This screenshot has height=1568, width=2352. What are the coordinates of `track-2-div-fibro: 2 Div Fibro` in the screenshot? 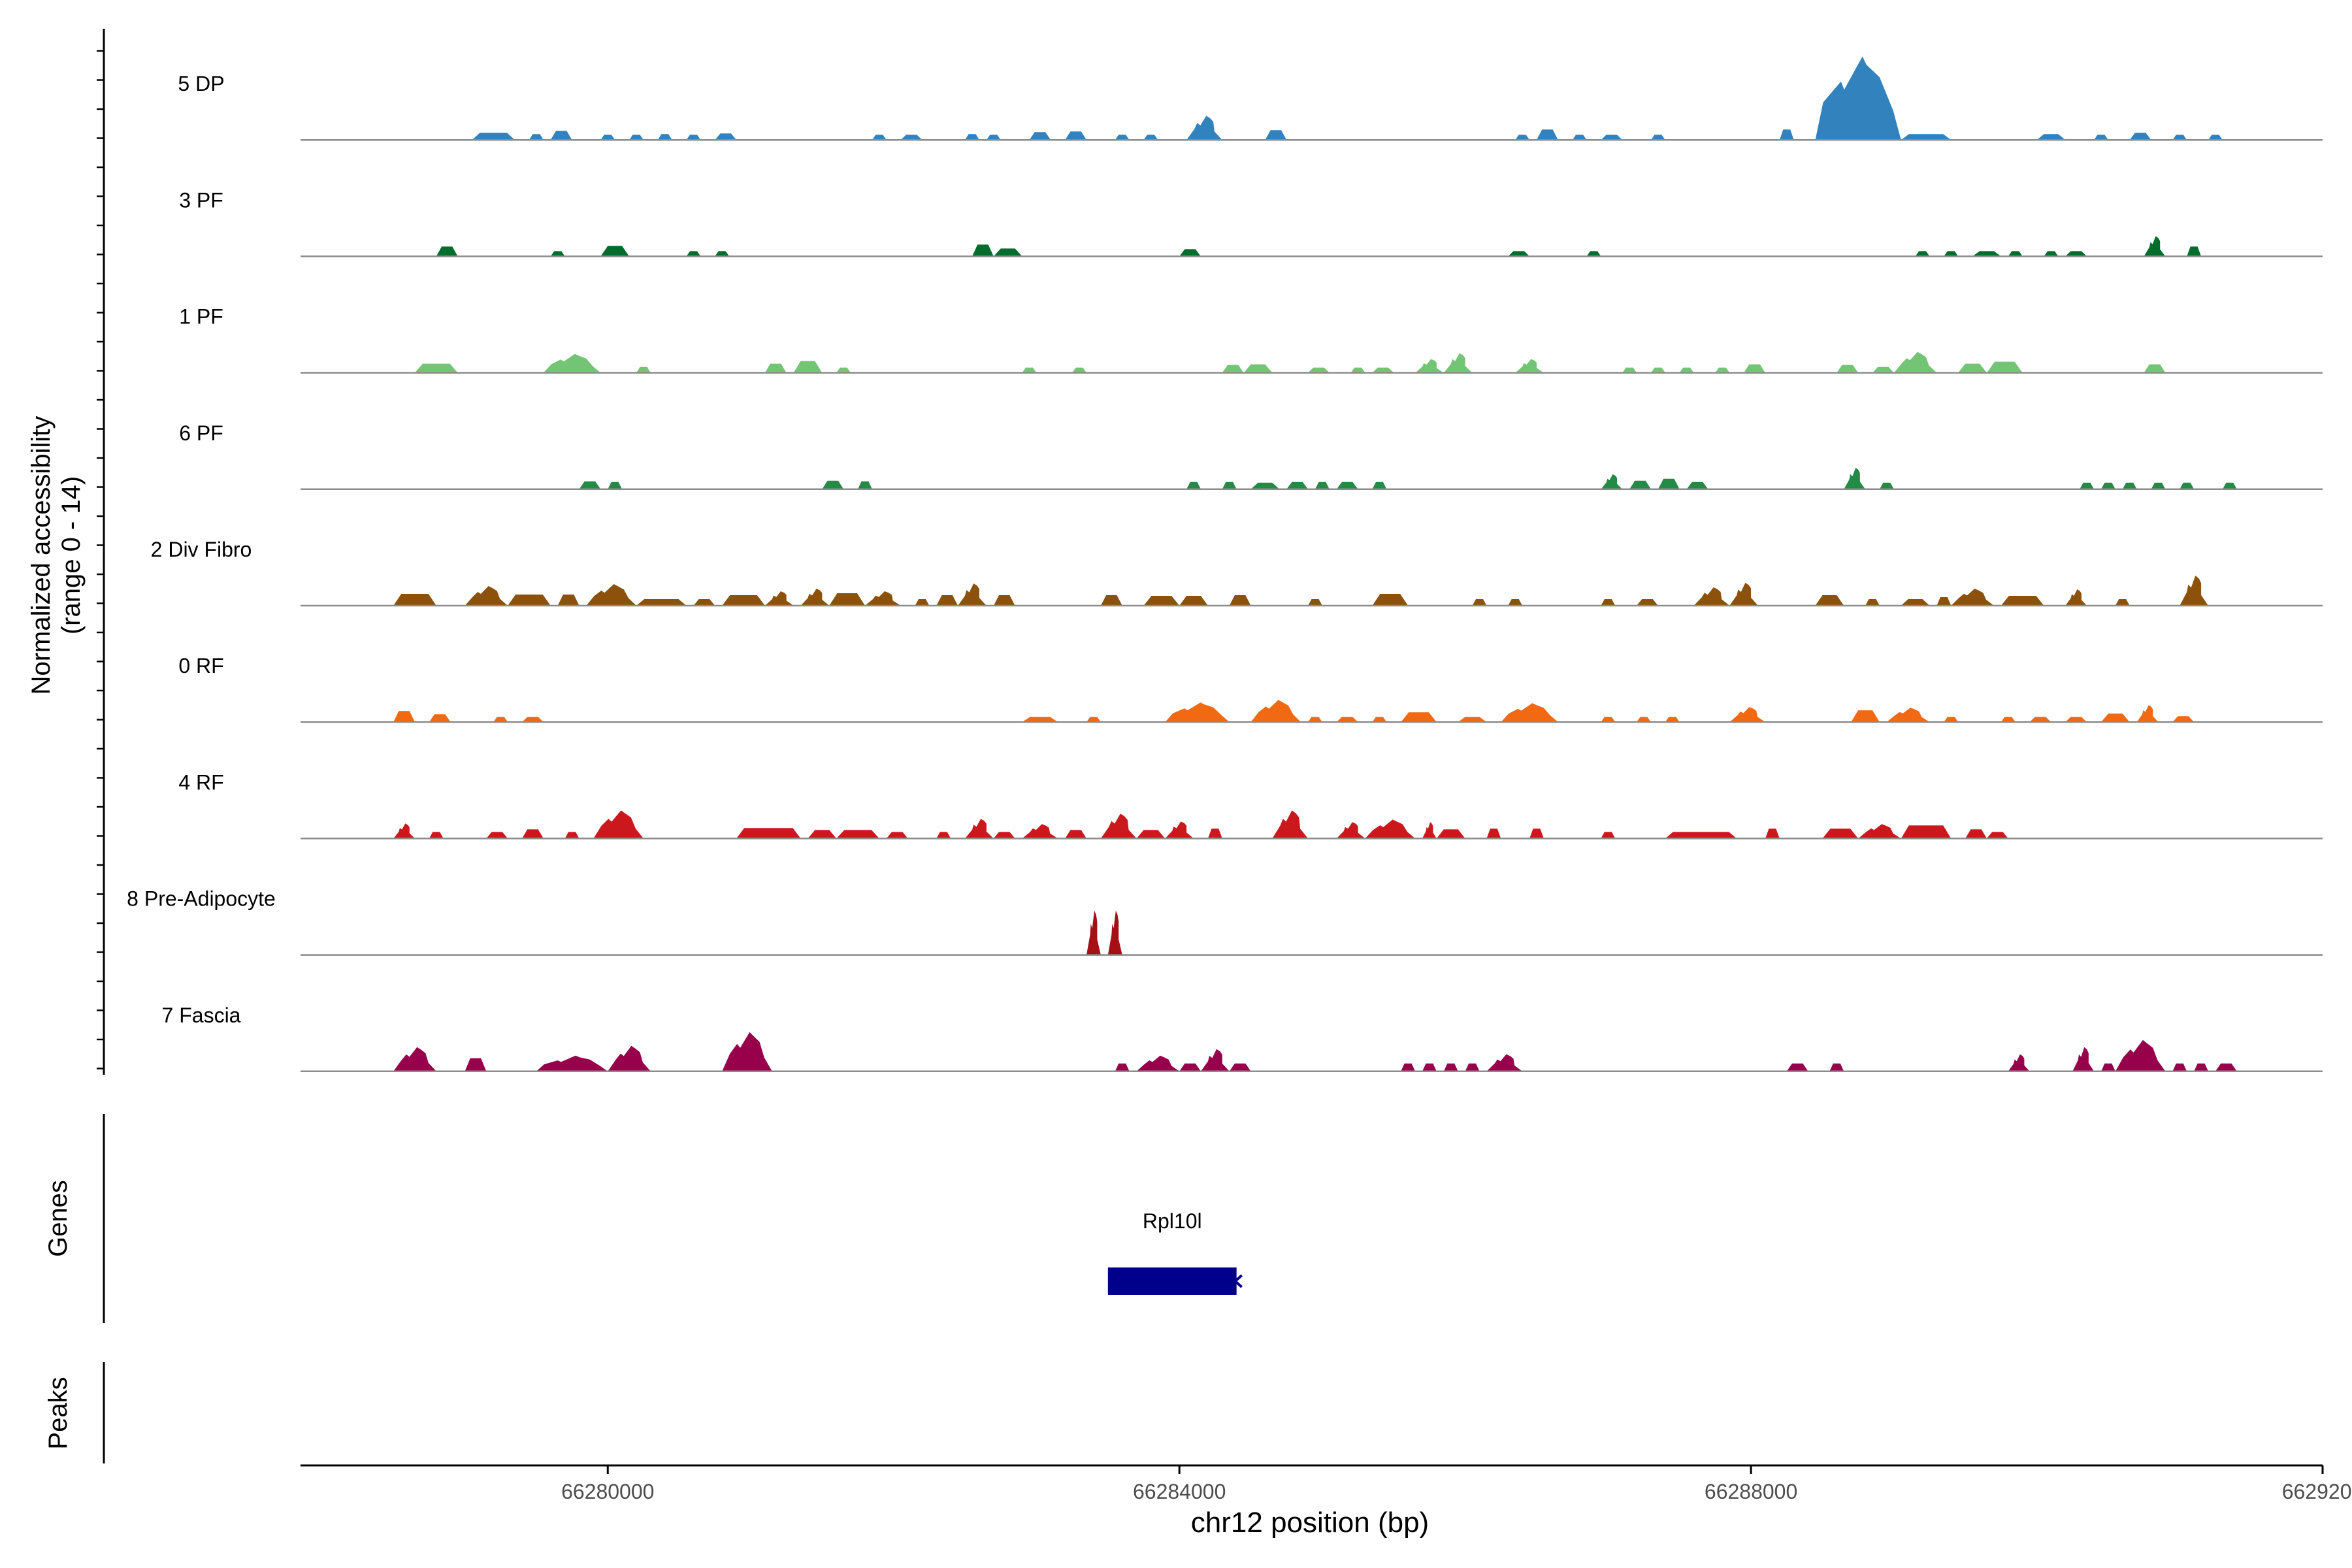 It's located at (1237, 572).